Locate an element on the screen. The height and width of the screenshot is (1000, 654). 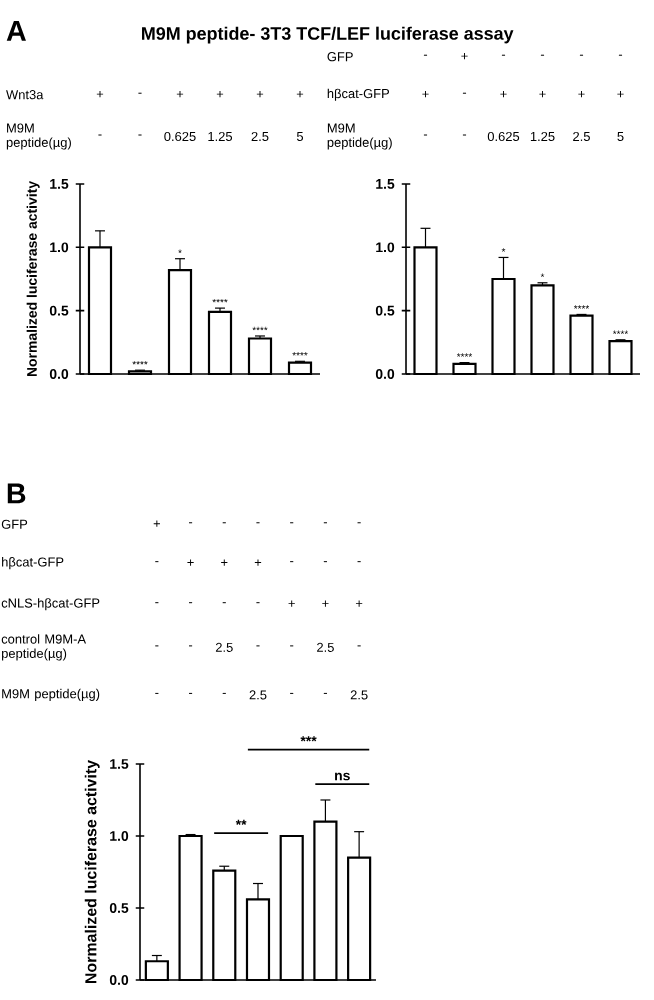
text: B is located at coordinates (16, 493).